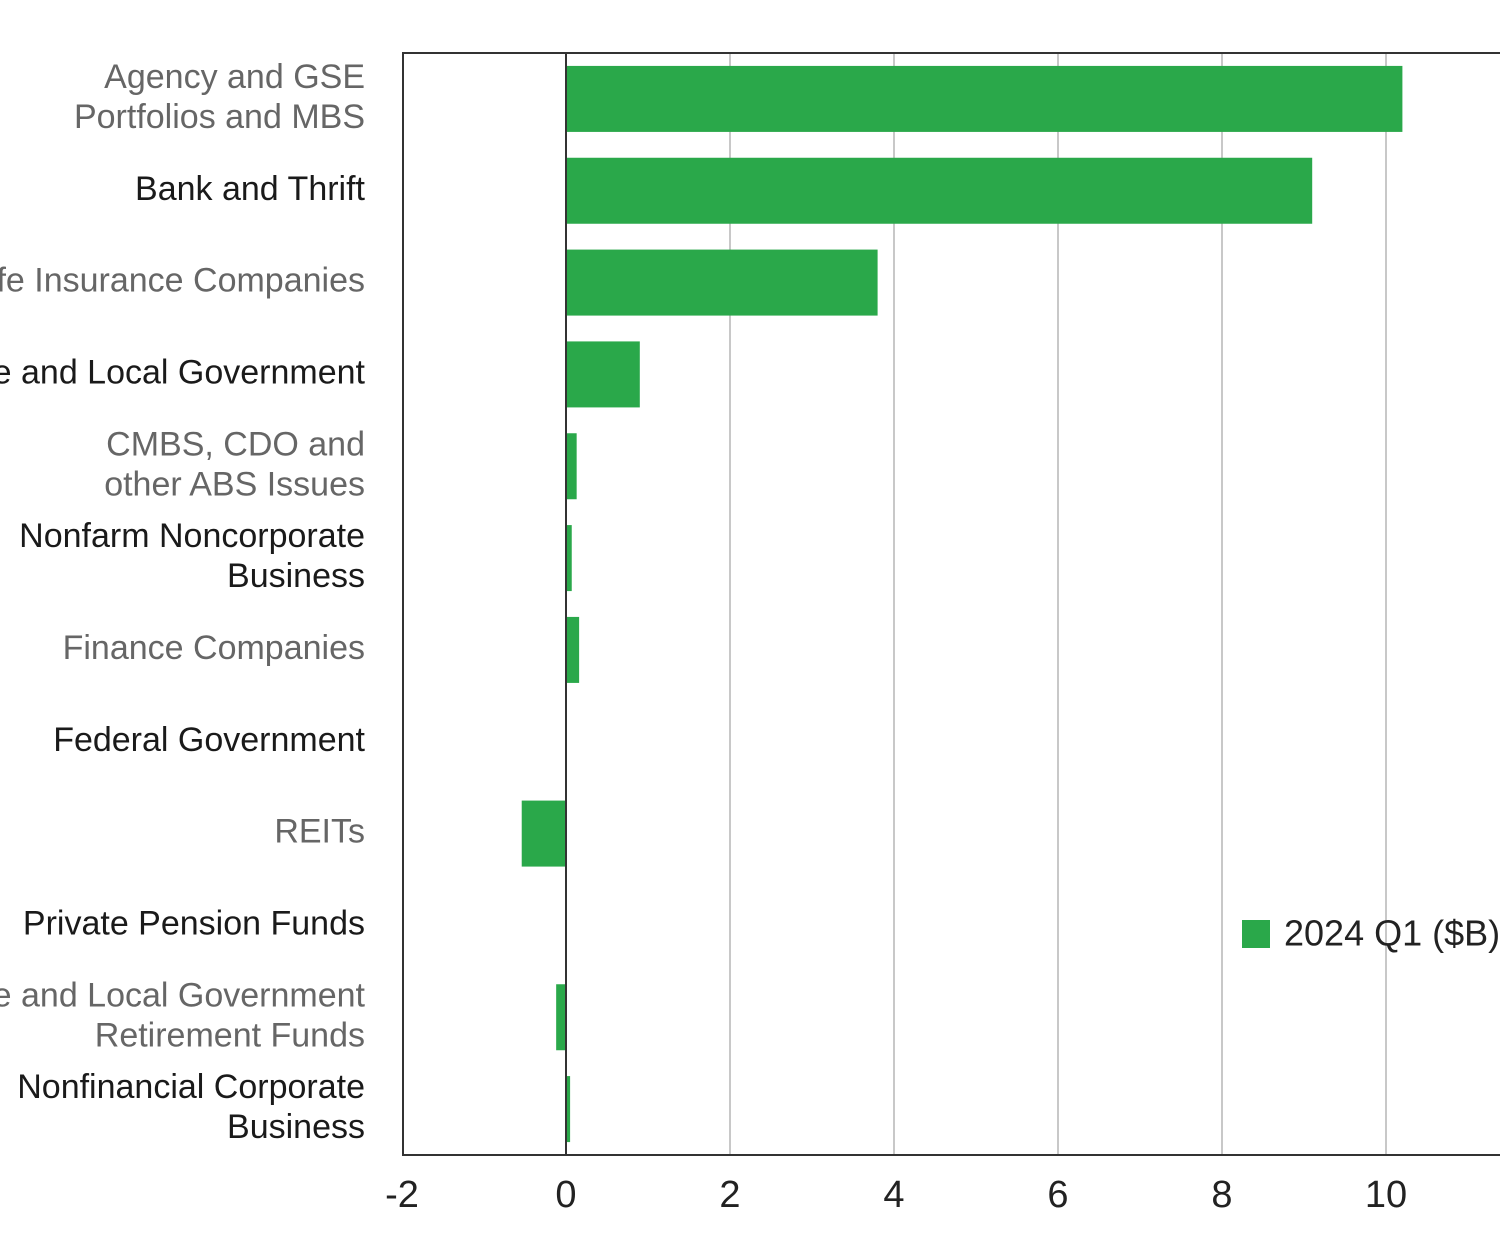  What do you see at coordinates (893, 1195) in the screenshot?
I see `x-tick-label: 4` at bounding box center [893, 1195].